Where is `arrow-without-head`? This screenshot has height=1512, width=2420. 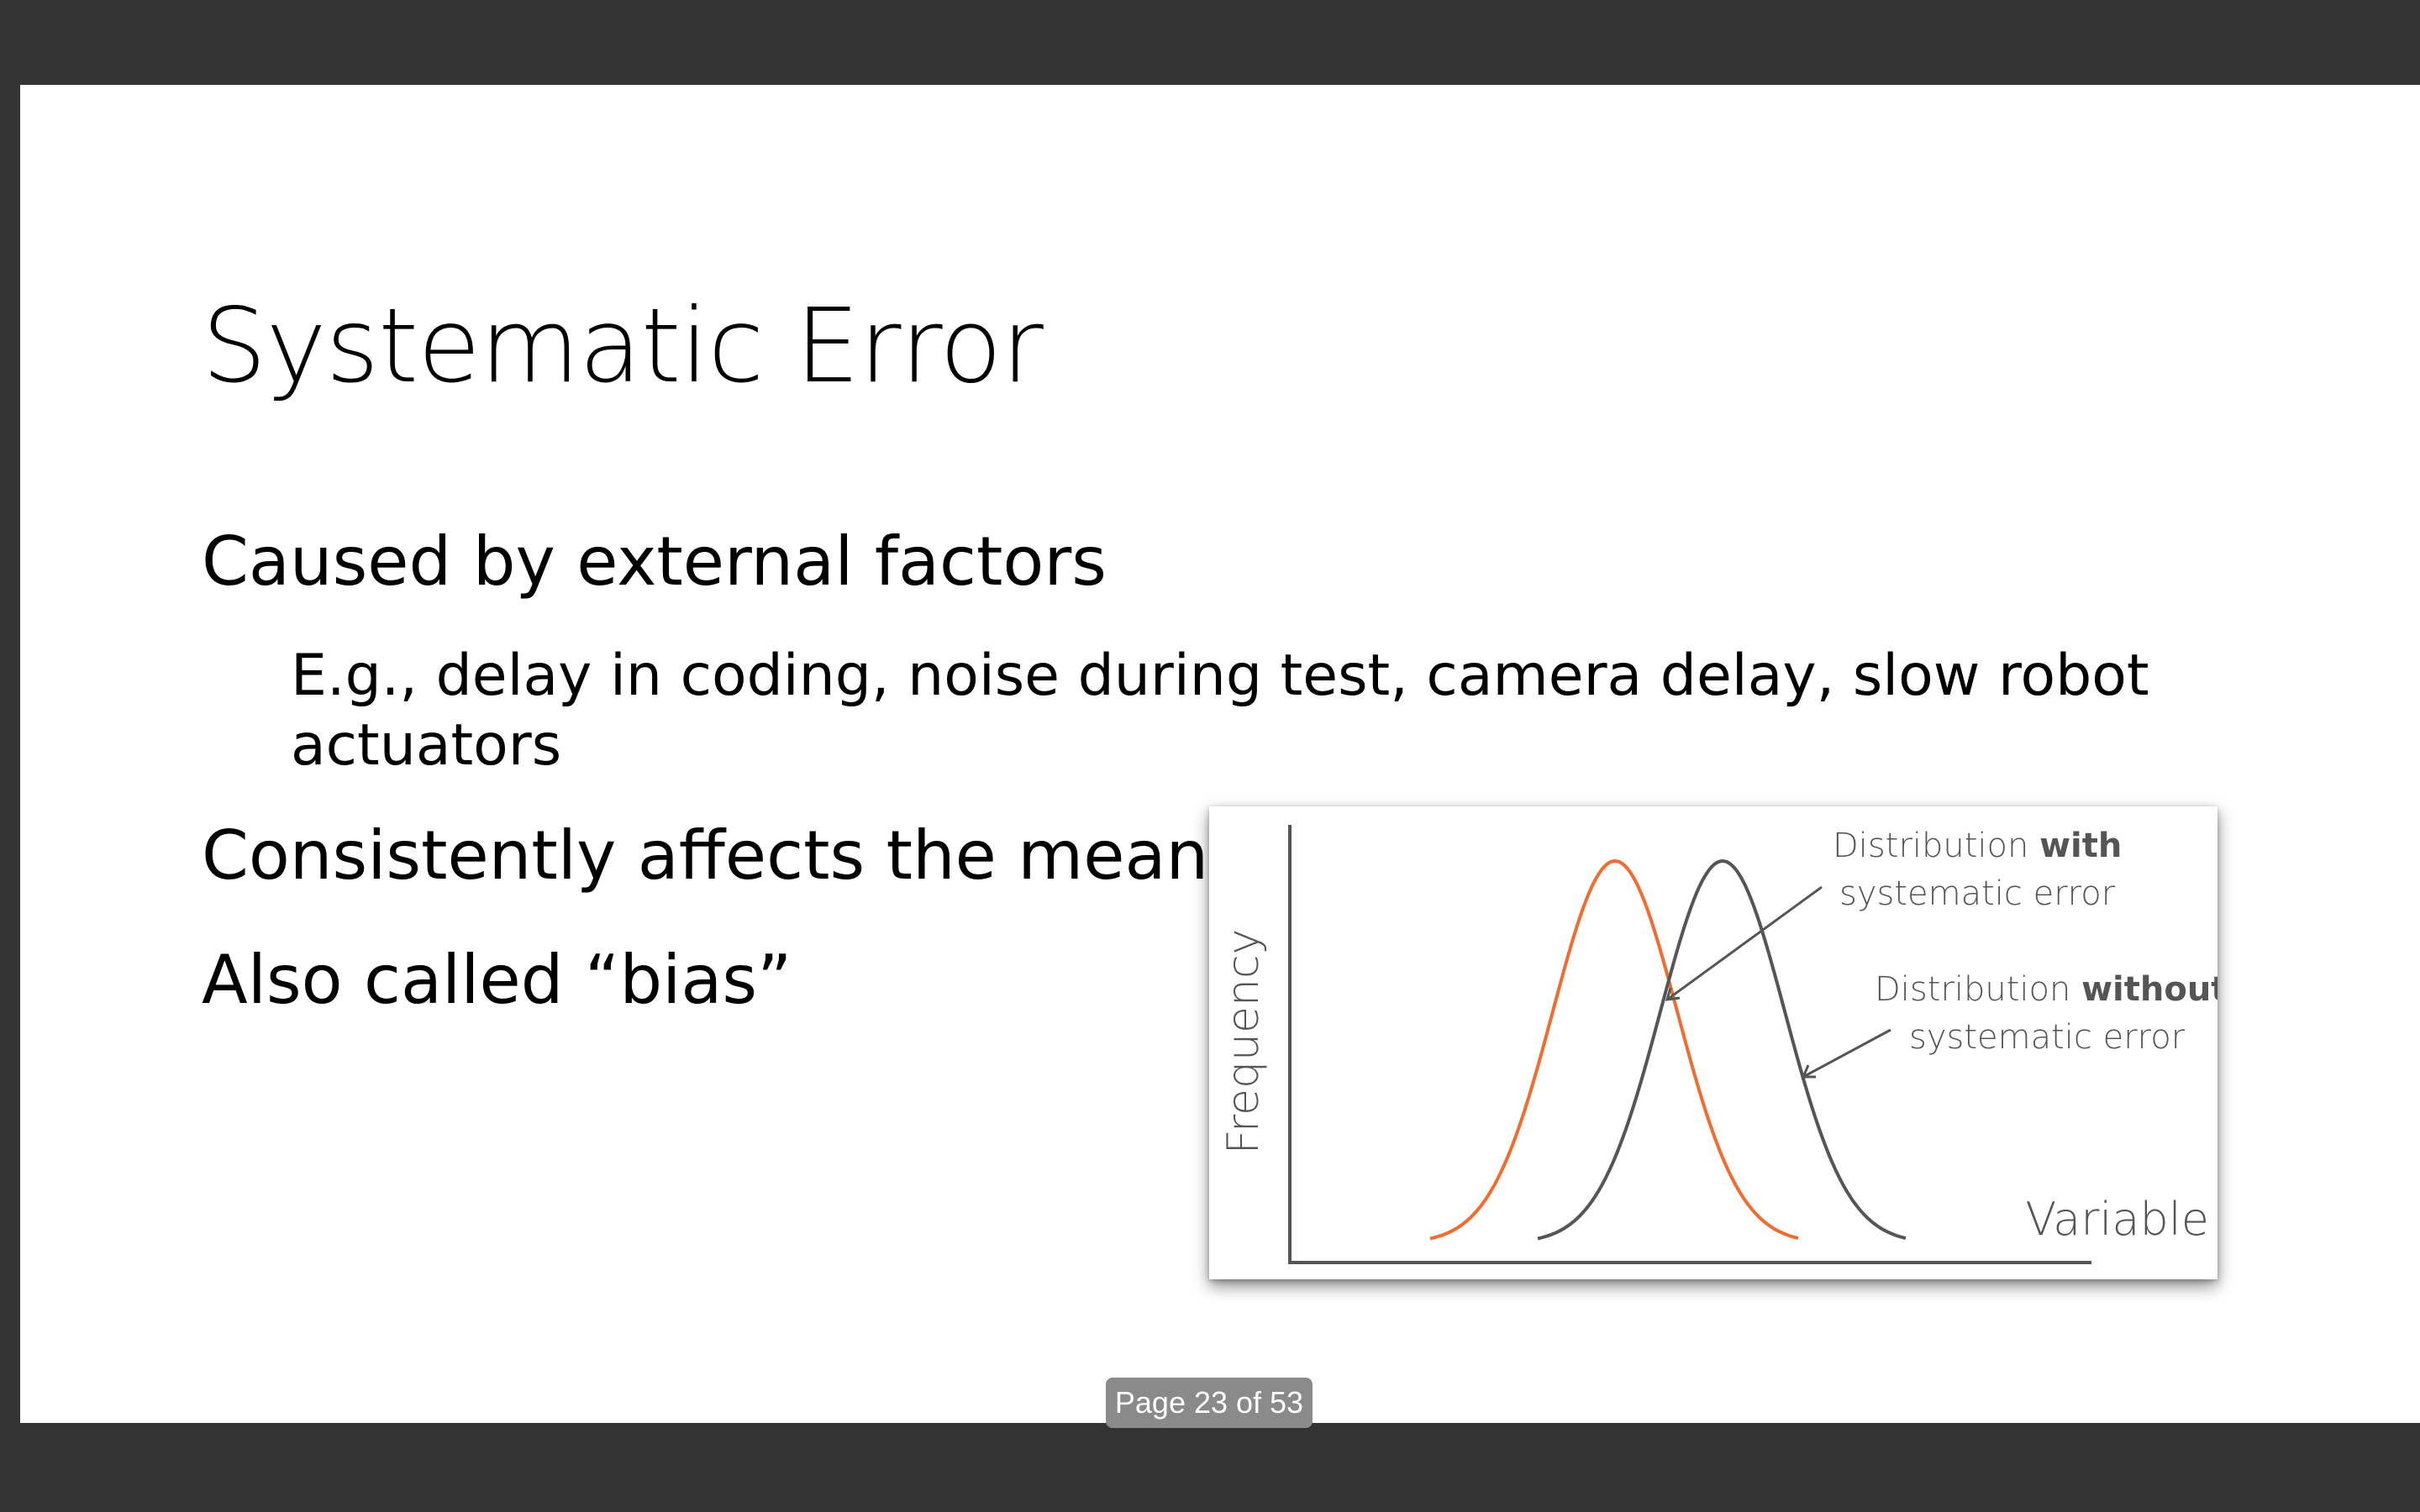
arrow-without-head is located at coordinates (1808, 1071).